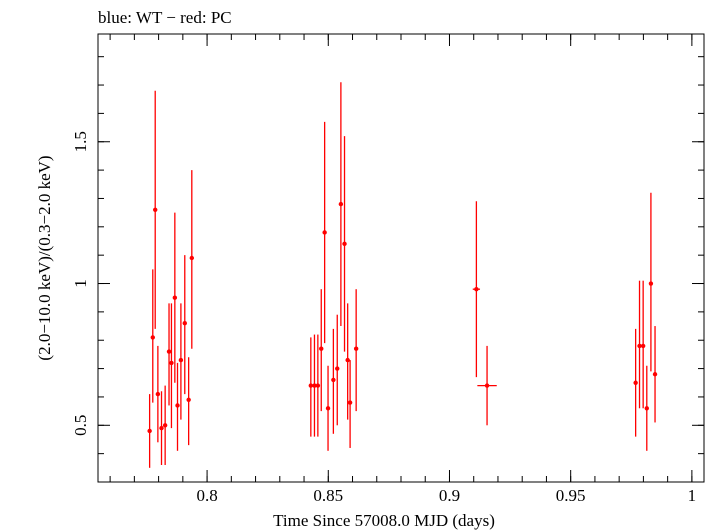 This screenshot has height=532, width=705. Describe the element at coordinates (449, 495) in the screenshot. I see `x-tick-label: 0.9` at that location.